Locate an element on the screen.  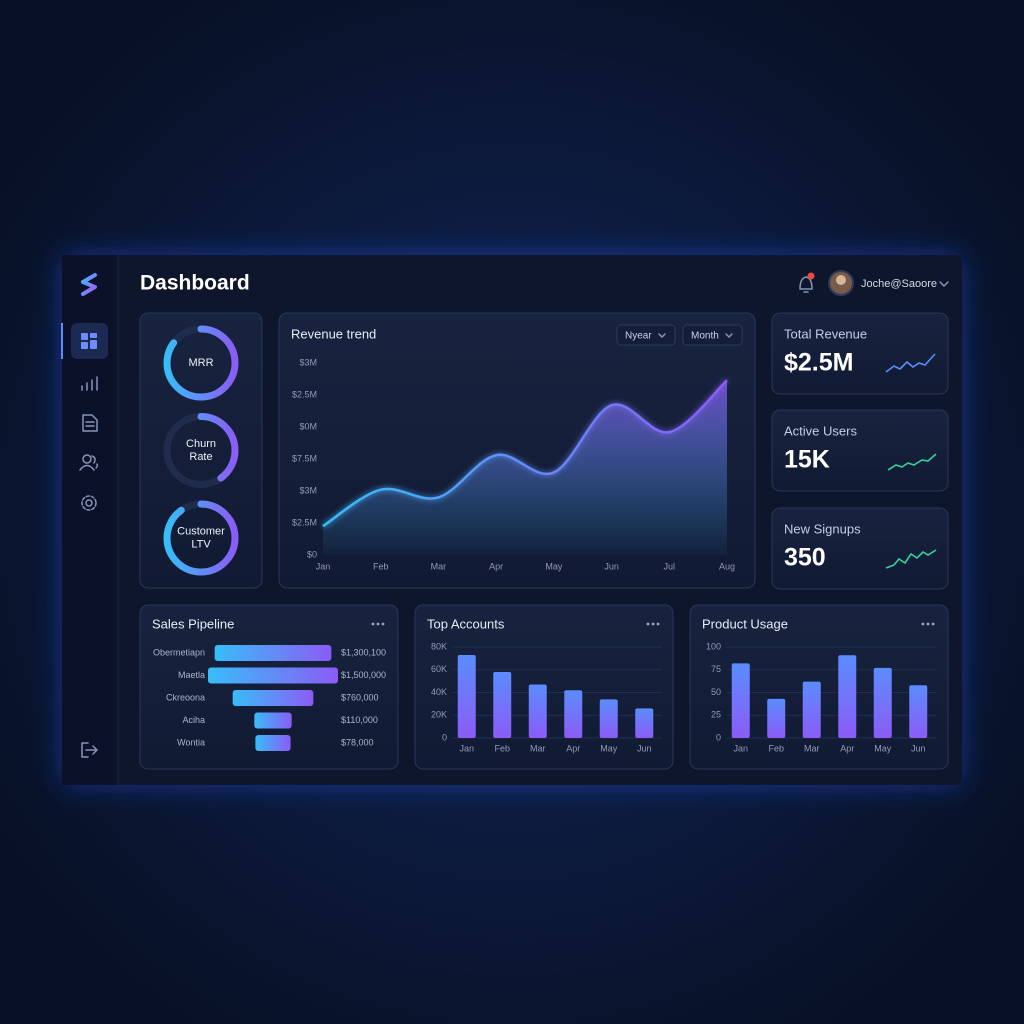
area is located at coordinates (525, 467).